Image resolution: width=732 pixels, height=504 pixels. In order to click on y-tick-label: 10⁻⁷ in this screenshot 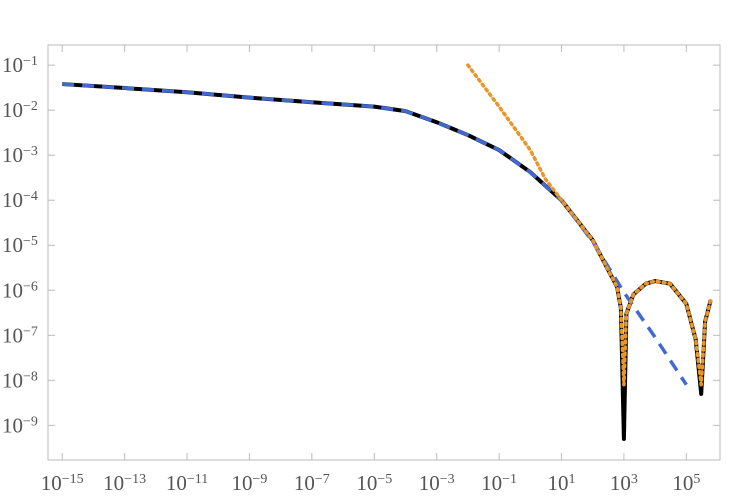, I will do `click(20, 335)`.